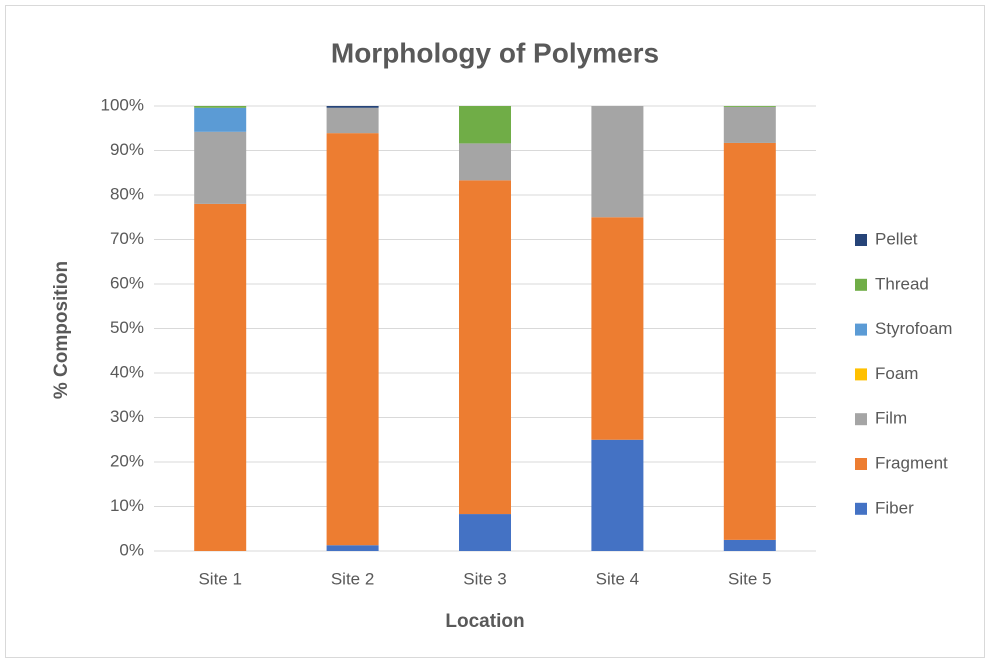  I want to click on legend-label: Foam, so click(896, 373).